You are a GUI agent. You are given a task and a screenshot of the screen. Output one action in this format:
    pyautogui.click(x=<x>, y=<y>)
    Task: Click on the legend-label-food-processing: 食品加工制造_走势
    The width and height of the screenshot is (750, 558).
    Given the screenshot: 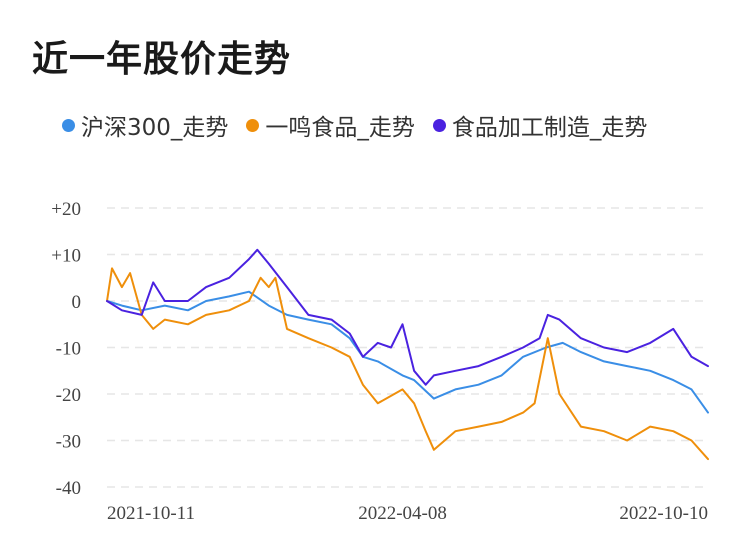 What is the action you would take?
    pyautogui.click(x=549, y=128)
    